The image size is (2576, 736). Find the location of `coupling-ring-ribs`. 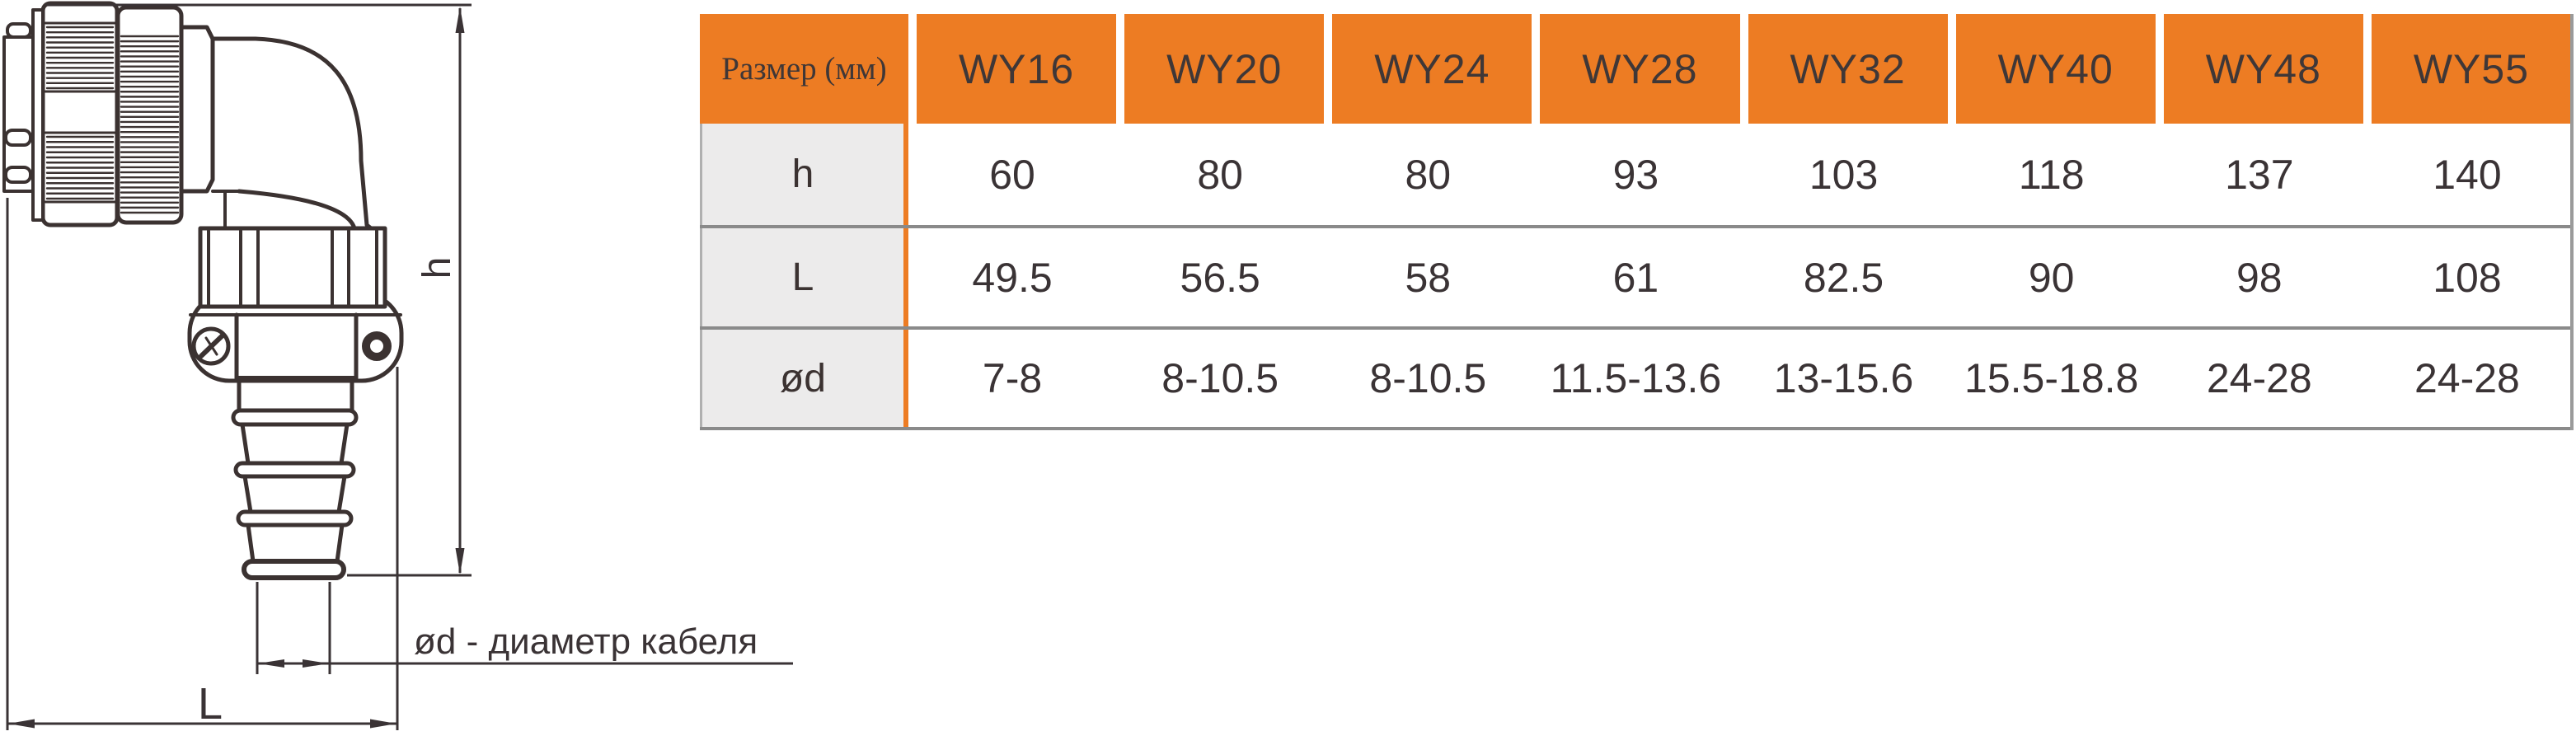

coupling-ring-ribs is located at coordinates (150, 124).